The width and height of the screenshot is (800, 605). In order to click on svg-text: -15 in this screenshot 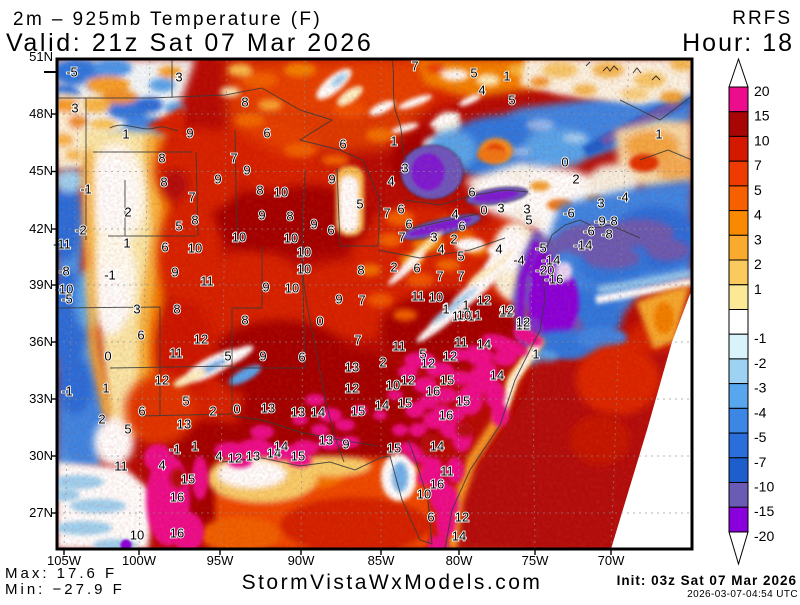, I will do `click(764, 511)`.